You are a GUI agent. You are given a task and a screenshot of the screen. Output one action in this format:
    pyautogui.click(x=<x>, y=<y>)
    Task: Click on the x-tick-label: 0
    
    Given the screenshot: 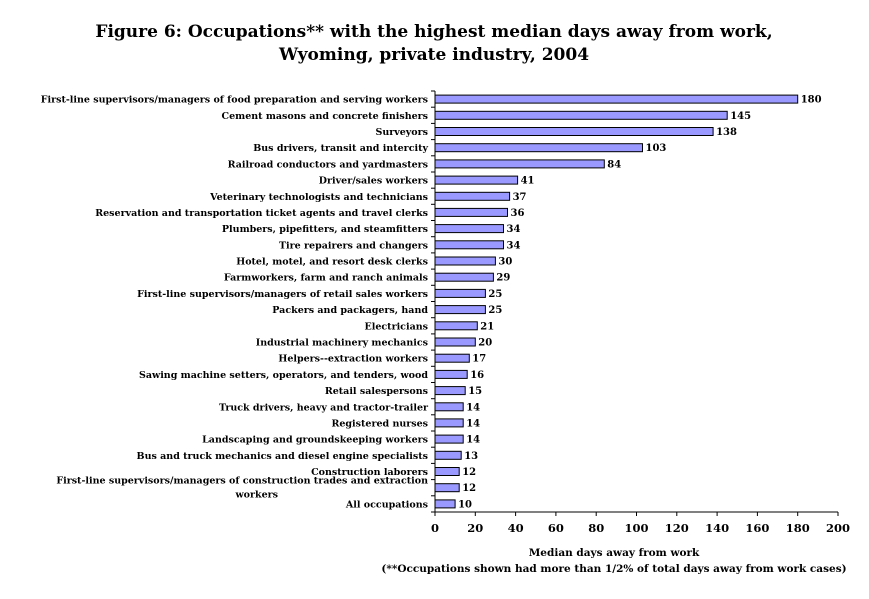 What is the action you would take?
    pyautogui.click(x=435, y=528)
    